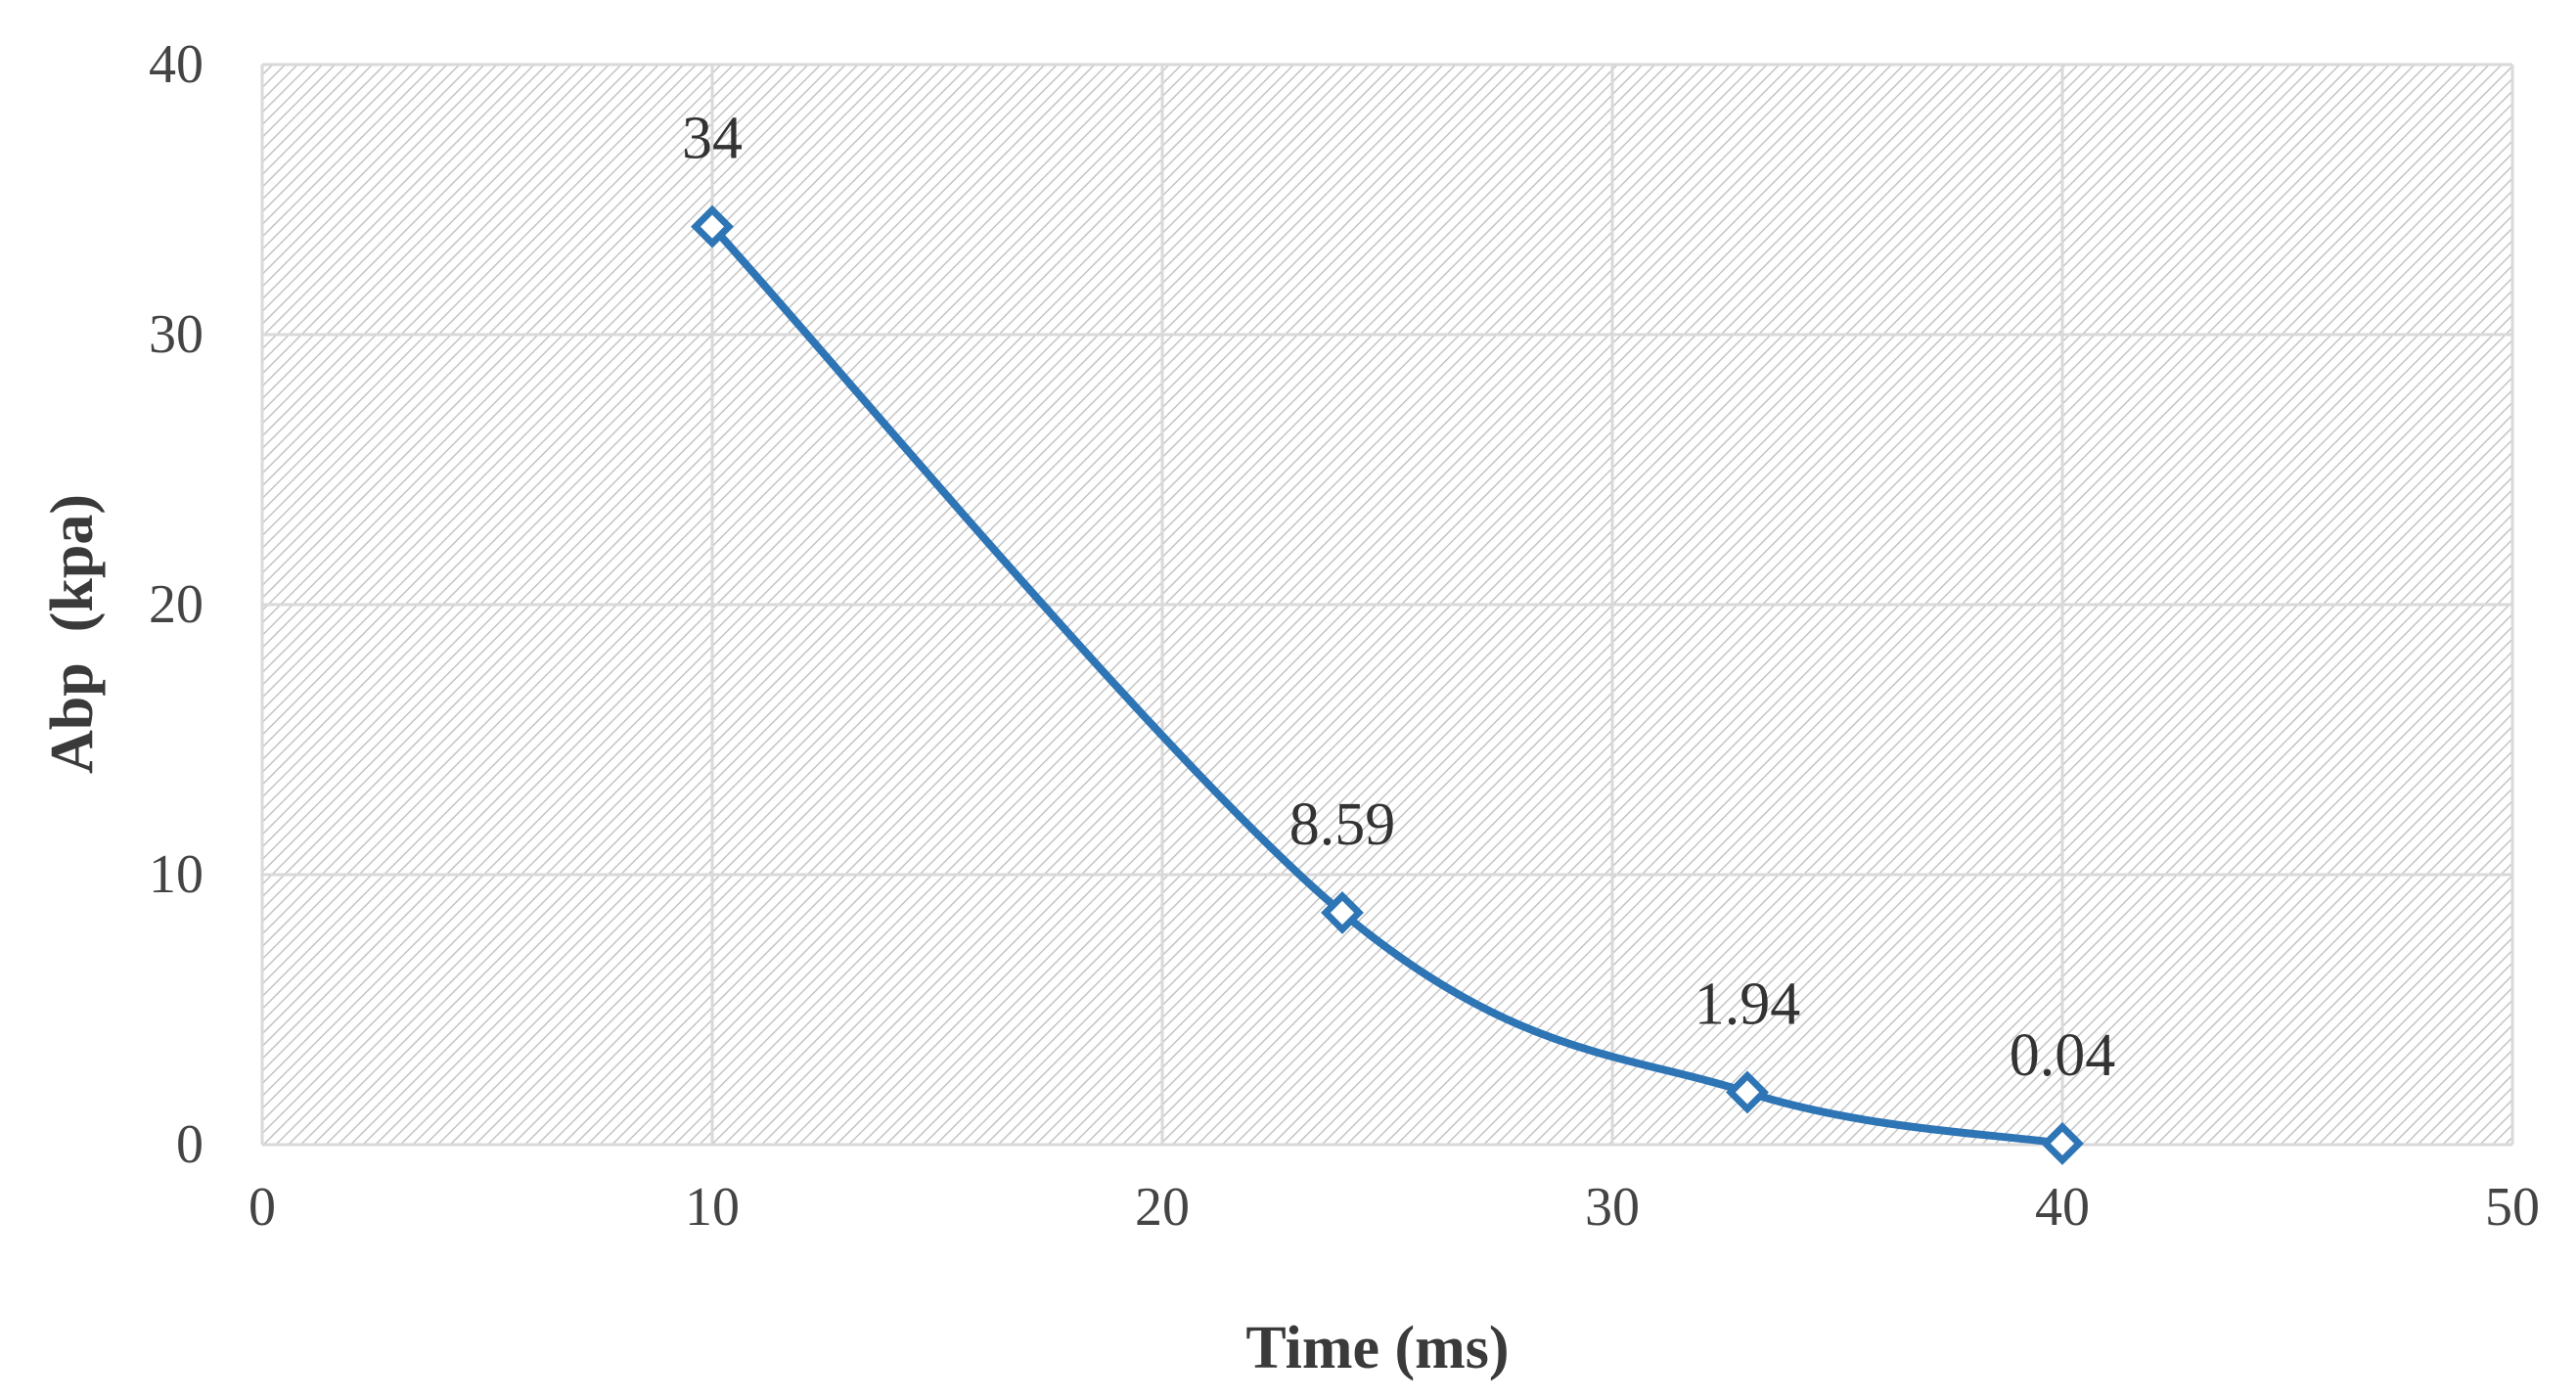 The height and width of the screenshot is (1400, 2576). I want to click on y-tick-label: 10, so click(176, 875).